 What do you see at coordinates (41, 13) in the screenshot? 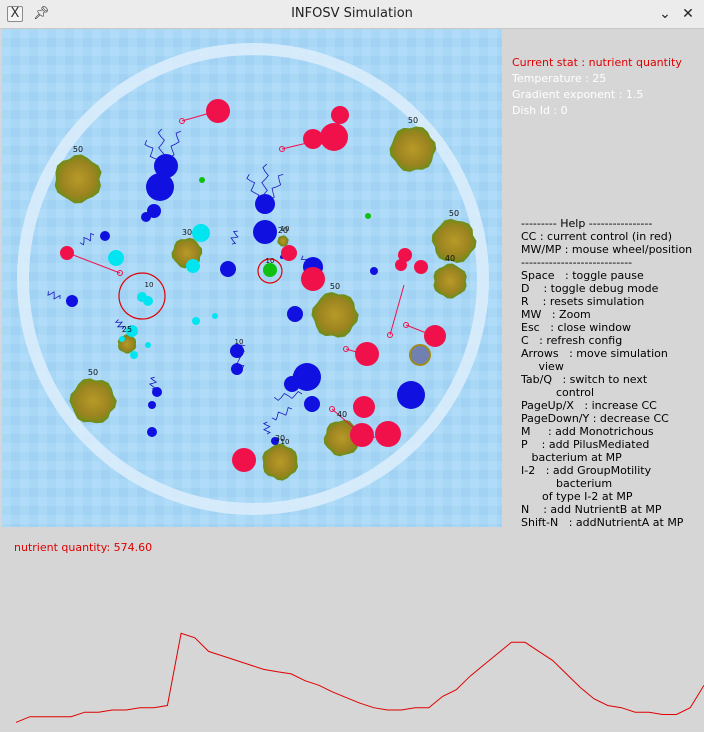
I see `pin-icon: 📌︎` at bounding box center [41, 13].